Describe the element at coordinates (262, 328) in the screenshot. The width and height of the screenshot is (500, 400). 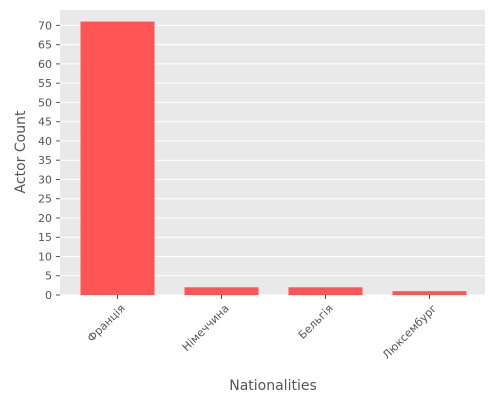
I see `x-axis-ticks: Франція Німеччина Бельгія Люксембург` at that location.